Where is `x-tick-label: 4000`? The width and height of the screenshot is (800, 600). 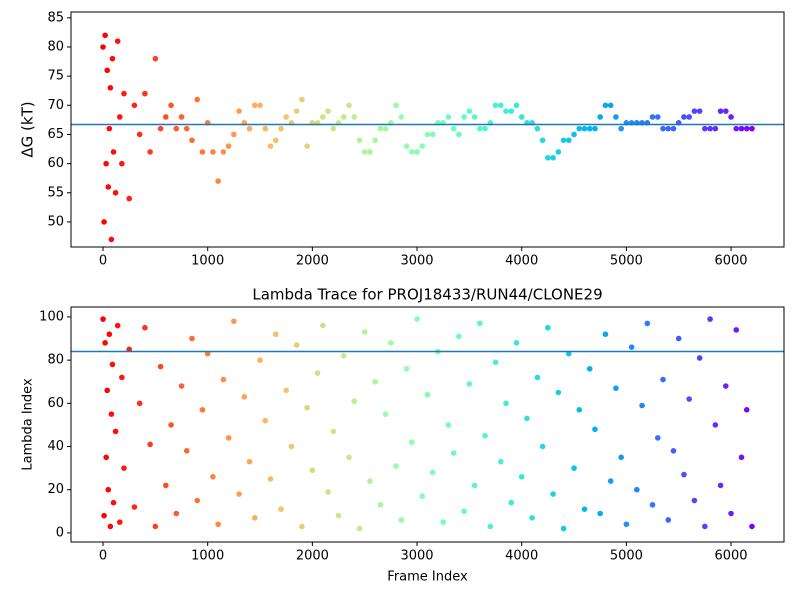 x-tick-label: 4000 is located at coordinates (521, 556).